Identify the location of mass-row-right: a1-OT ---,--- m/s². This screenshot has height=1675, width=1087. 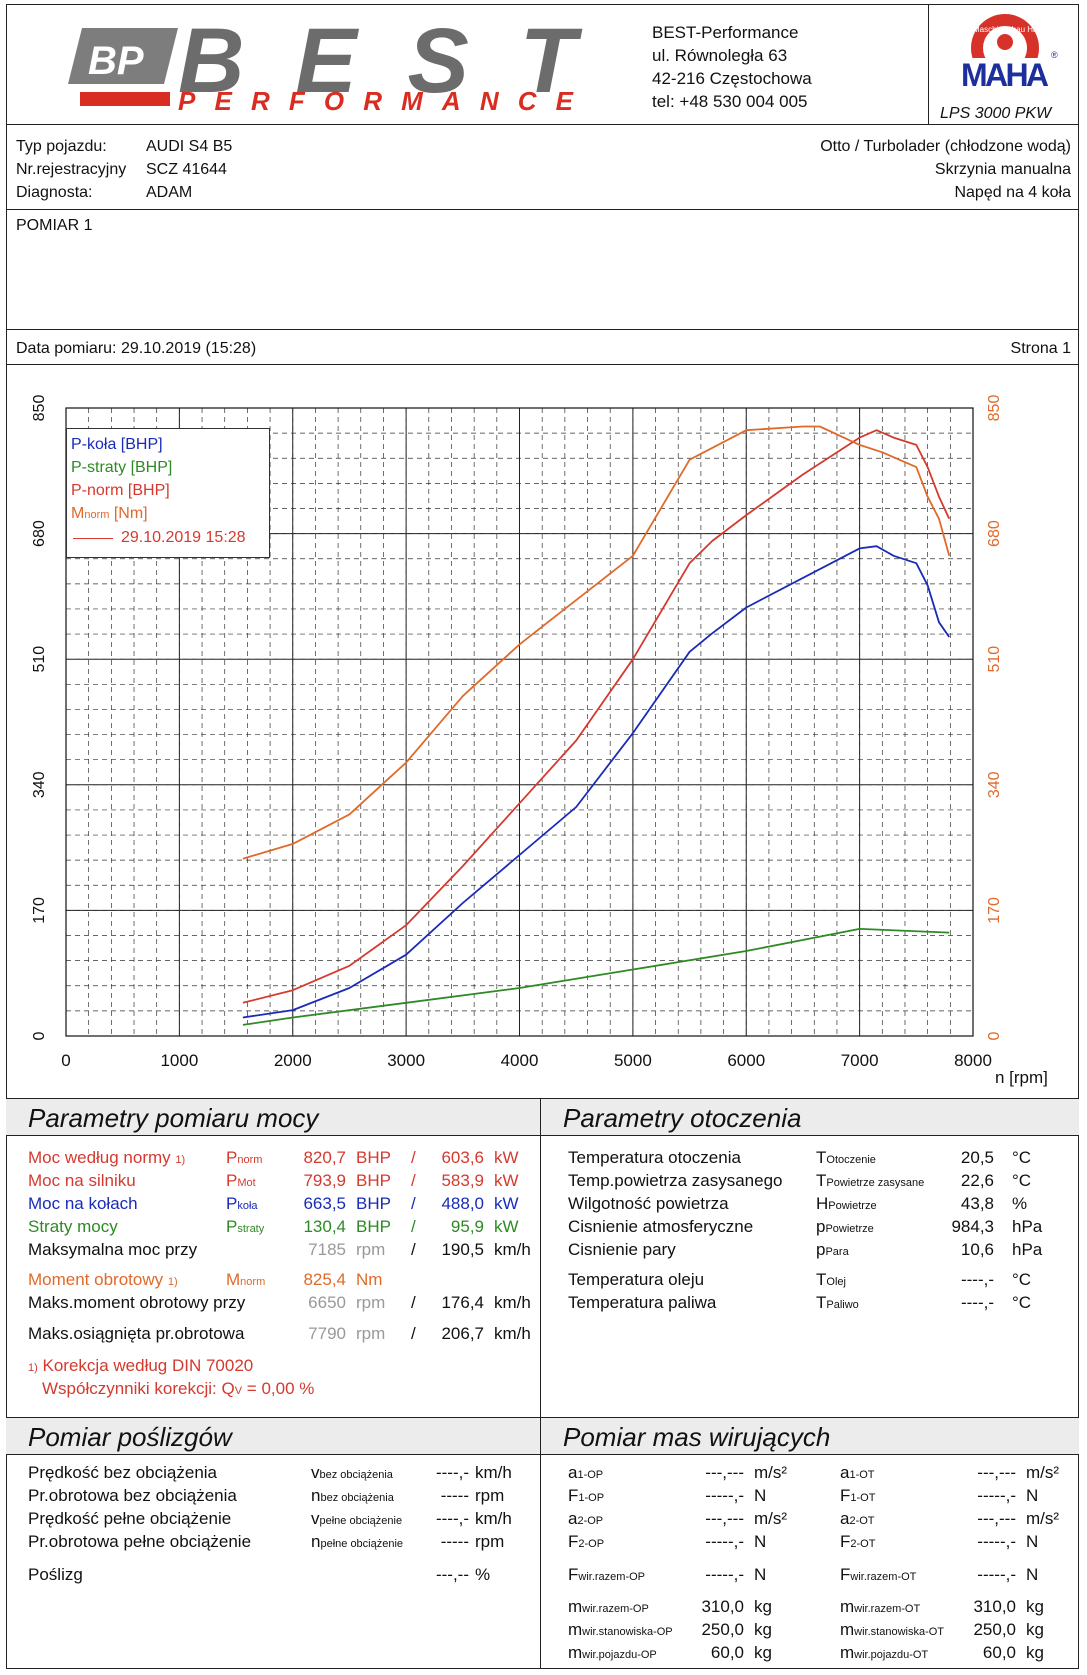
(960, 1474).